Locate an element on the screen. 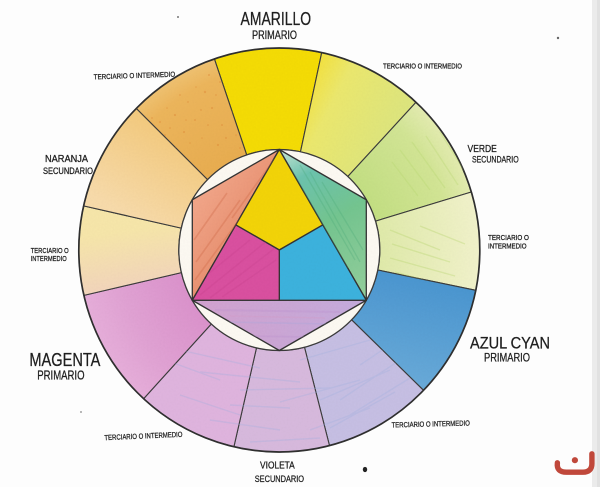 This screenshot has width=600, height=487. svg-text: VERDE is located at coordinates (482, 149).